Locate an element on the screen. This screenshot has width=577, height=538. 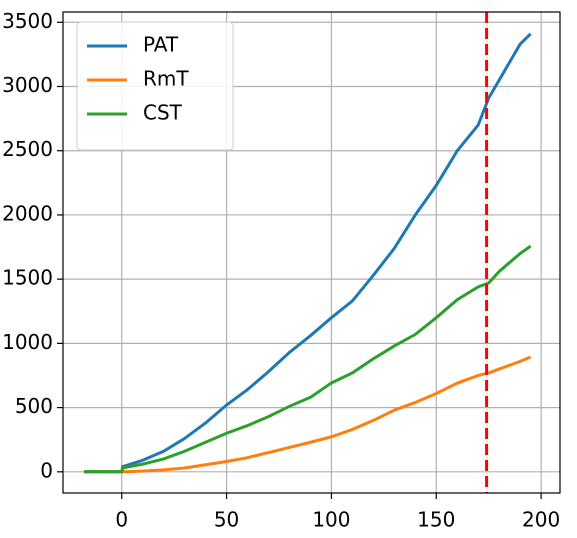
y-tick-label: 0 is located at coordinates (46, 470).